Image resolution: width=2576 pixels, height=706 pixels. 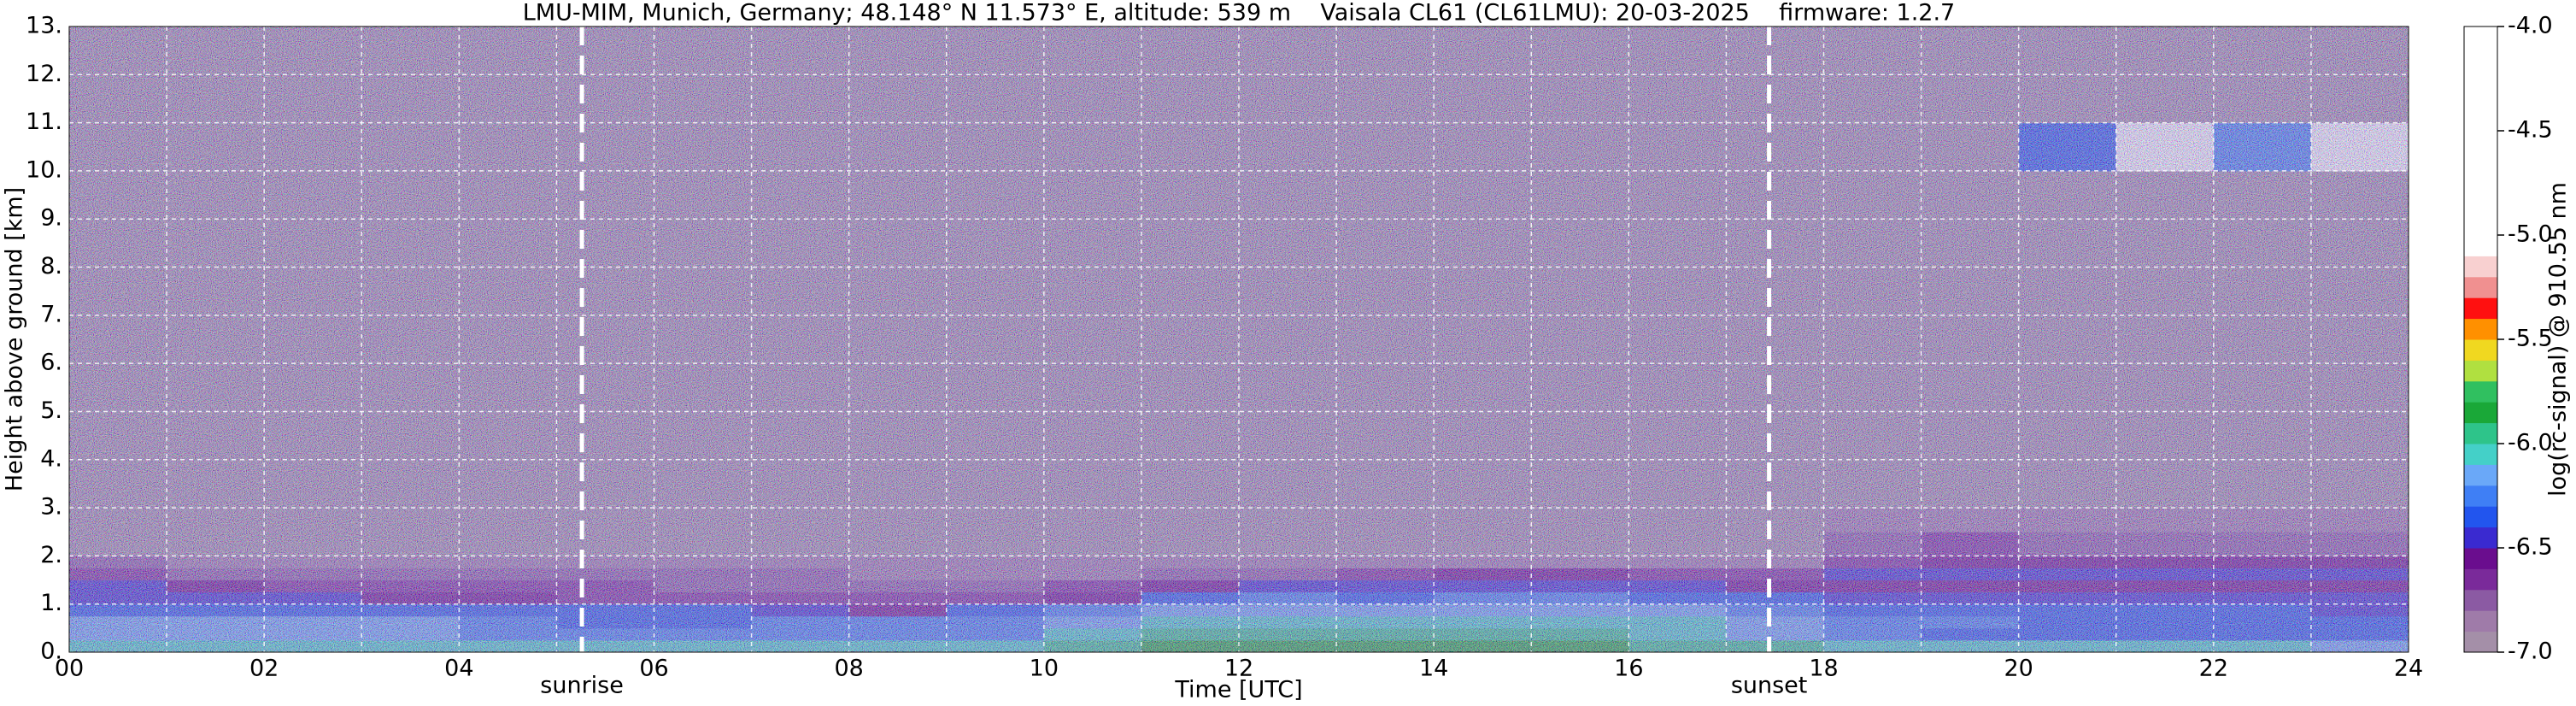 I want to click on x-tick-label: 06, so click(x=653, y=669).